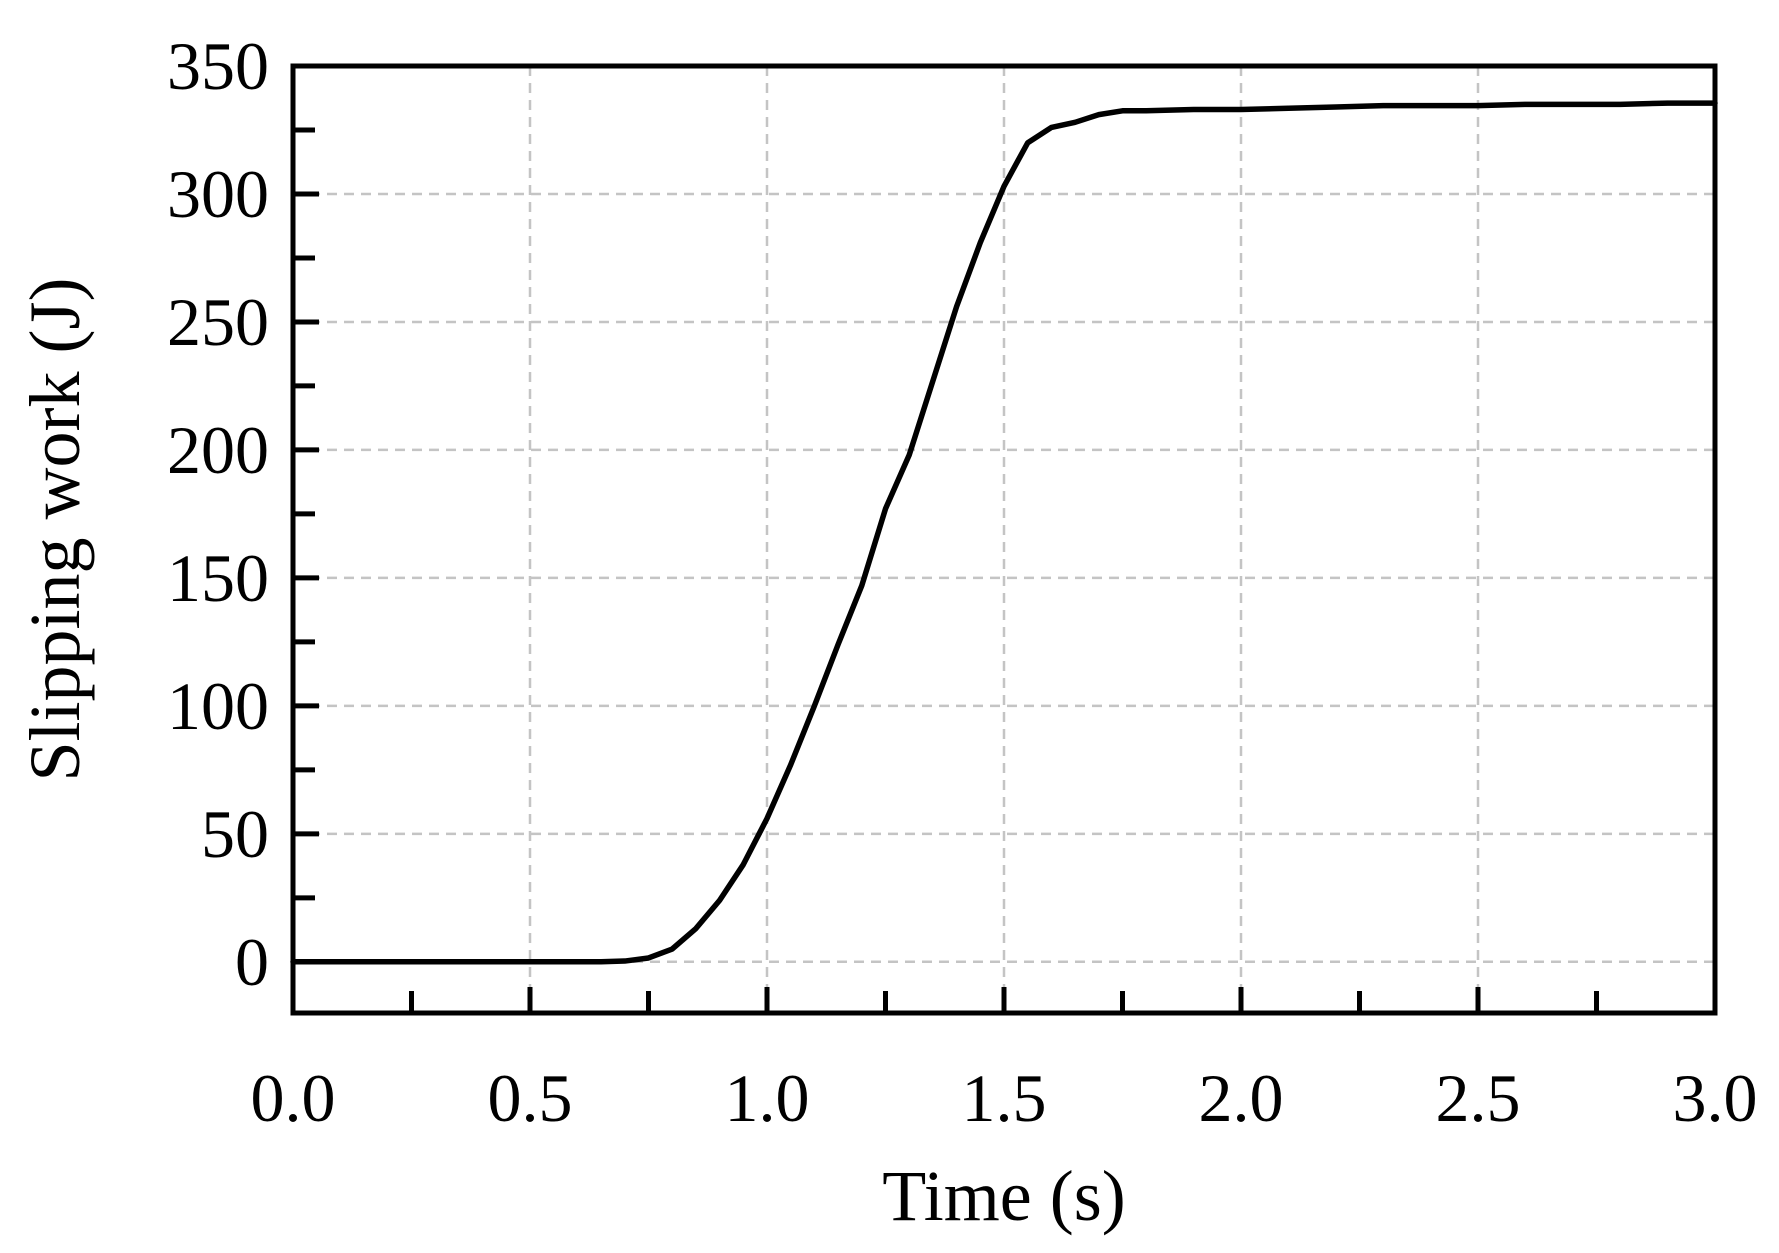 The image size is (1779, 1253). What do you see at coordinates (218, 578) in the screenshot?
I see `y-tick-label: 150` at bounding box center [218, 578].